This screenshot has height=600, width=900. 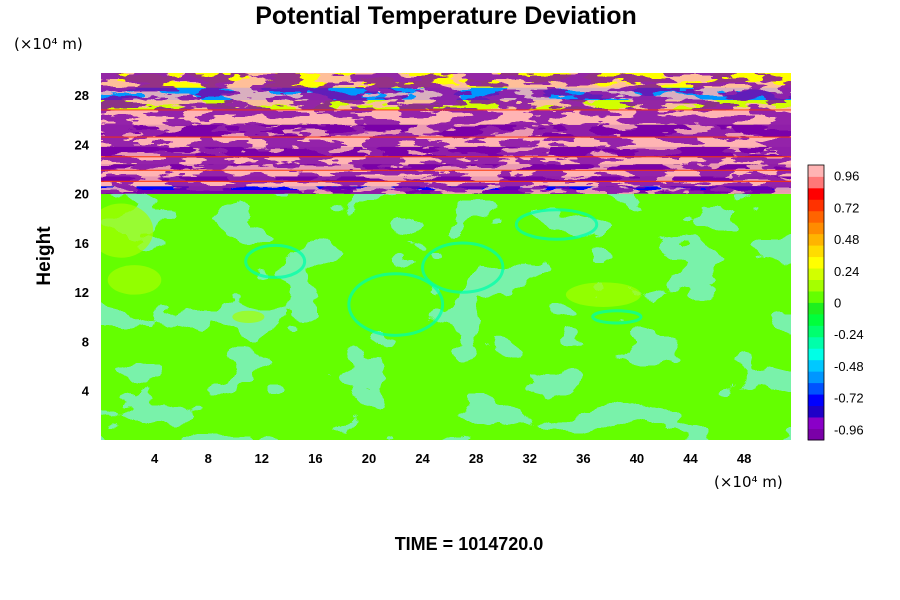 I want to click on x-axis-unit: (×10⁴ m), so click(x=748, y=482).